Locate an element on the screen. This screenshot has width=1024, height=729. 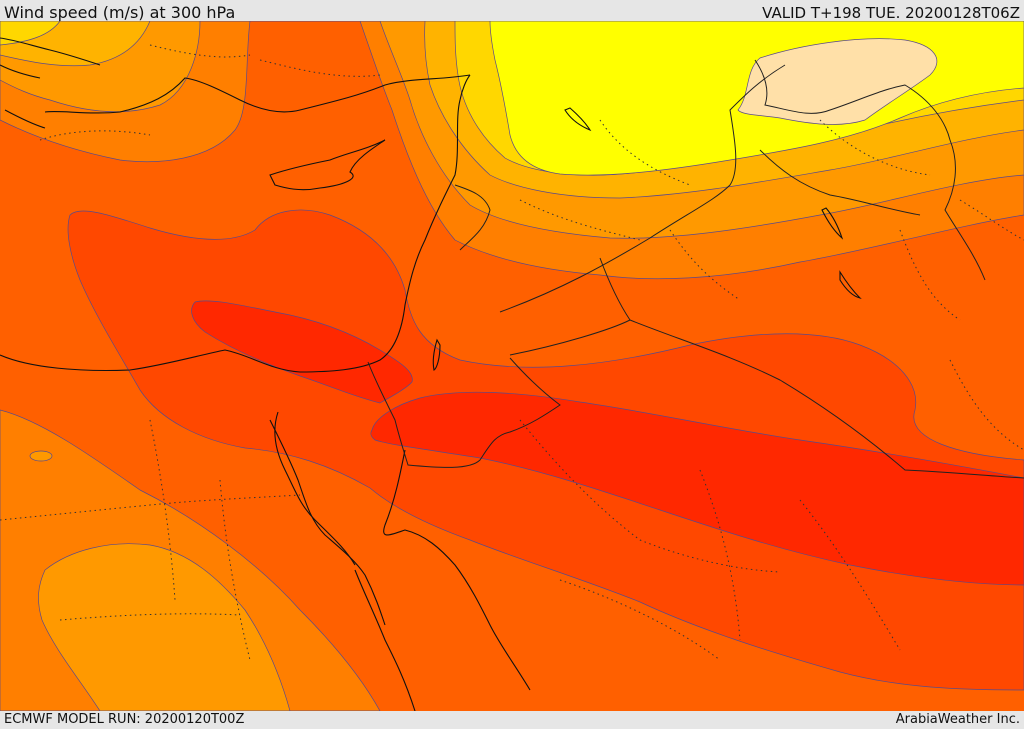
iran-coast-border is located at coordinates (840, 182).